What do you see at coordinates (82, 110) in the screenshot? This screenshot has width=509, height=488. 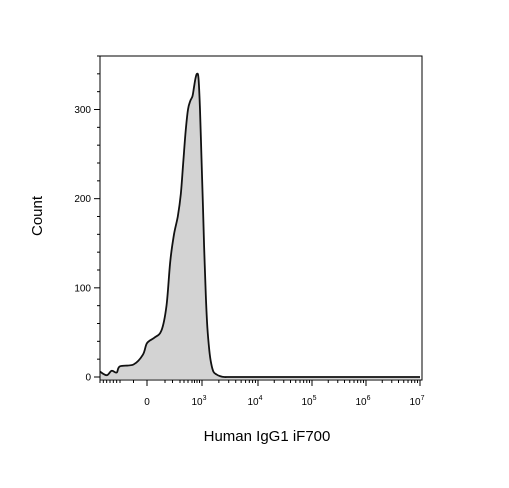 I see `y-tick-label: 300` at bounding box center [82, 110].